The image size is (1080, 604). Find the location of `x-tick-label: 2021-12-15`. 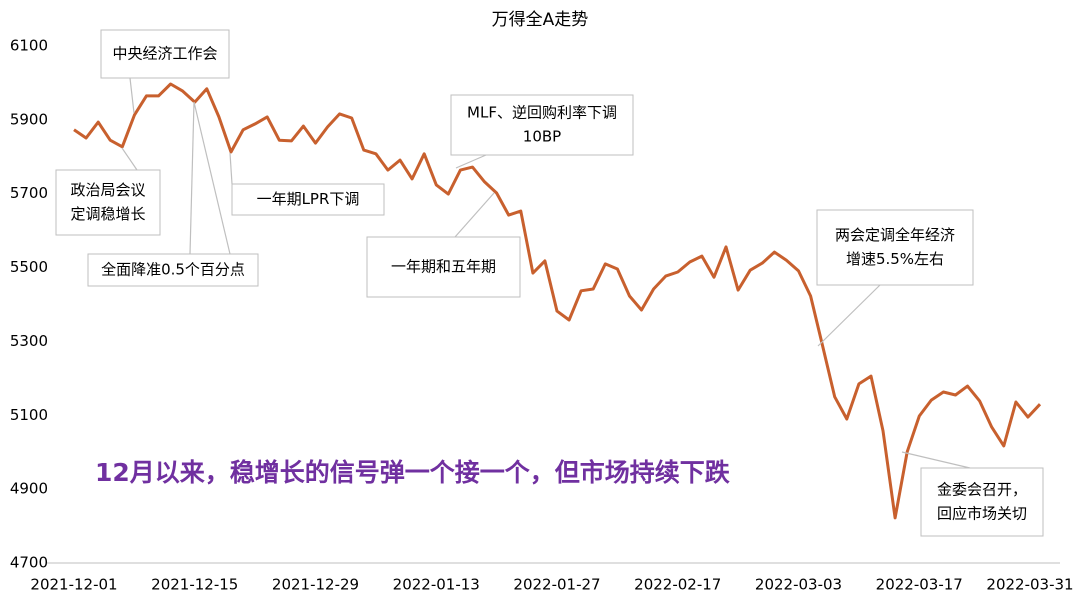

x-tick-label: 2021-12-15 is located at coordinates (194, 585).